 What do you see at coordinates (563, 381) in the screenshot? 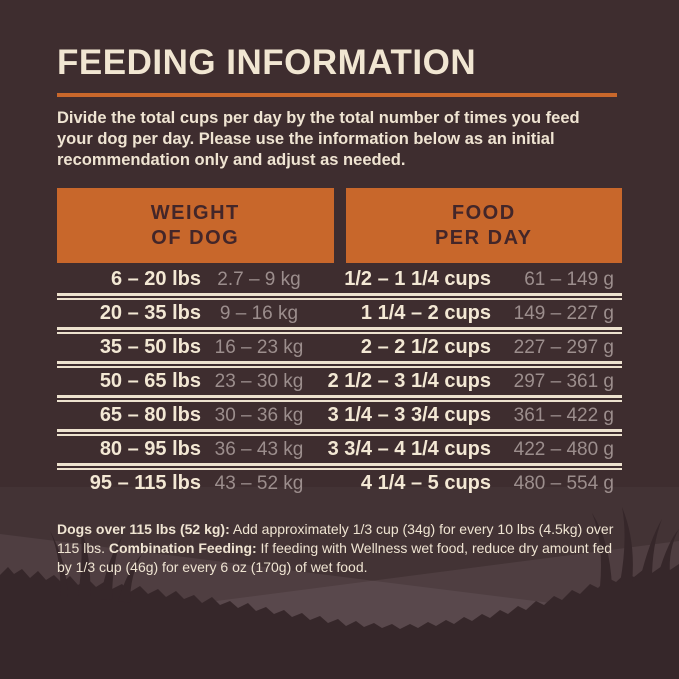
I see `food-grams-cell: 297 – 361 g` at bounding box center [563, 381].